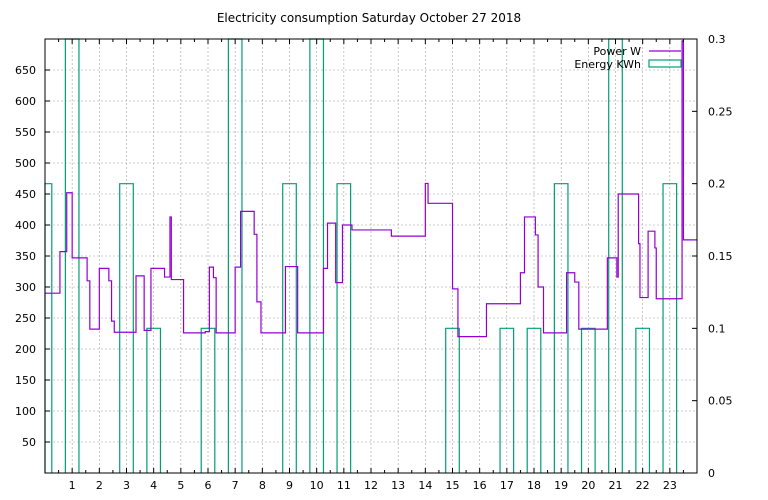 The image size is (768, 500). What do you see at coordinates (25, 380) in the screenshot?
I see `y-tick-label: 150` at bounding box center [25, 380].